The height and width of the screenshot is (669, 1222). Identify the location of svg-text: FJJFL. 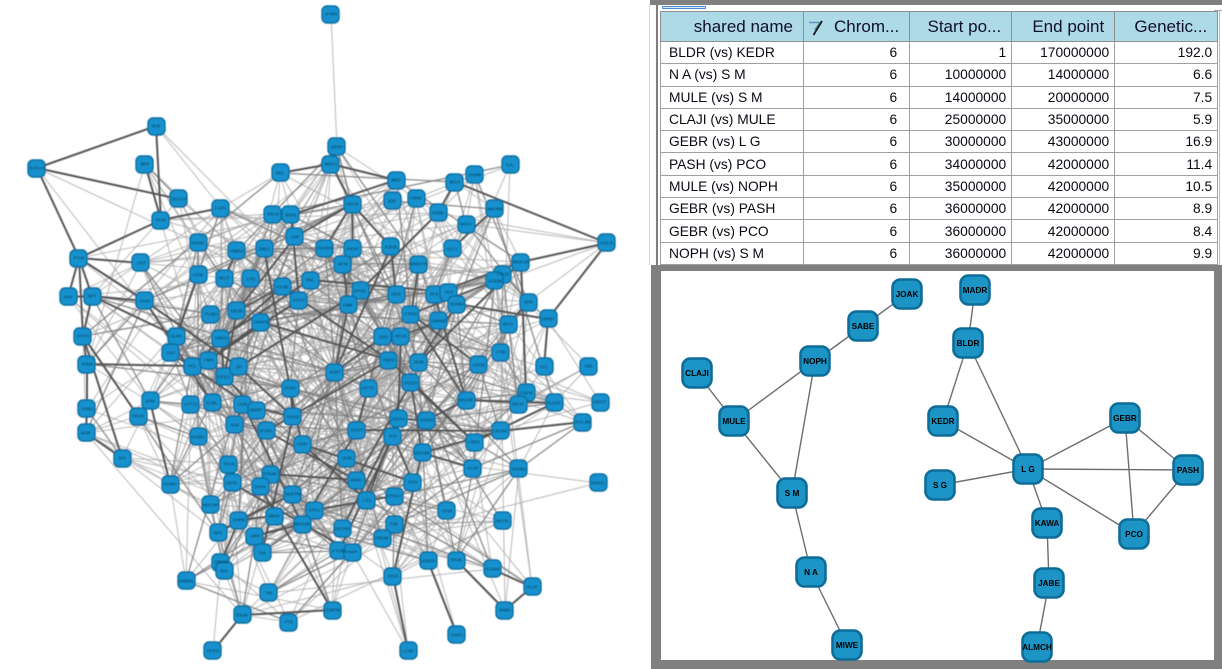
(221, 208).